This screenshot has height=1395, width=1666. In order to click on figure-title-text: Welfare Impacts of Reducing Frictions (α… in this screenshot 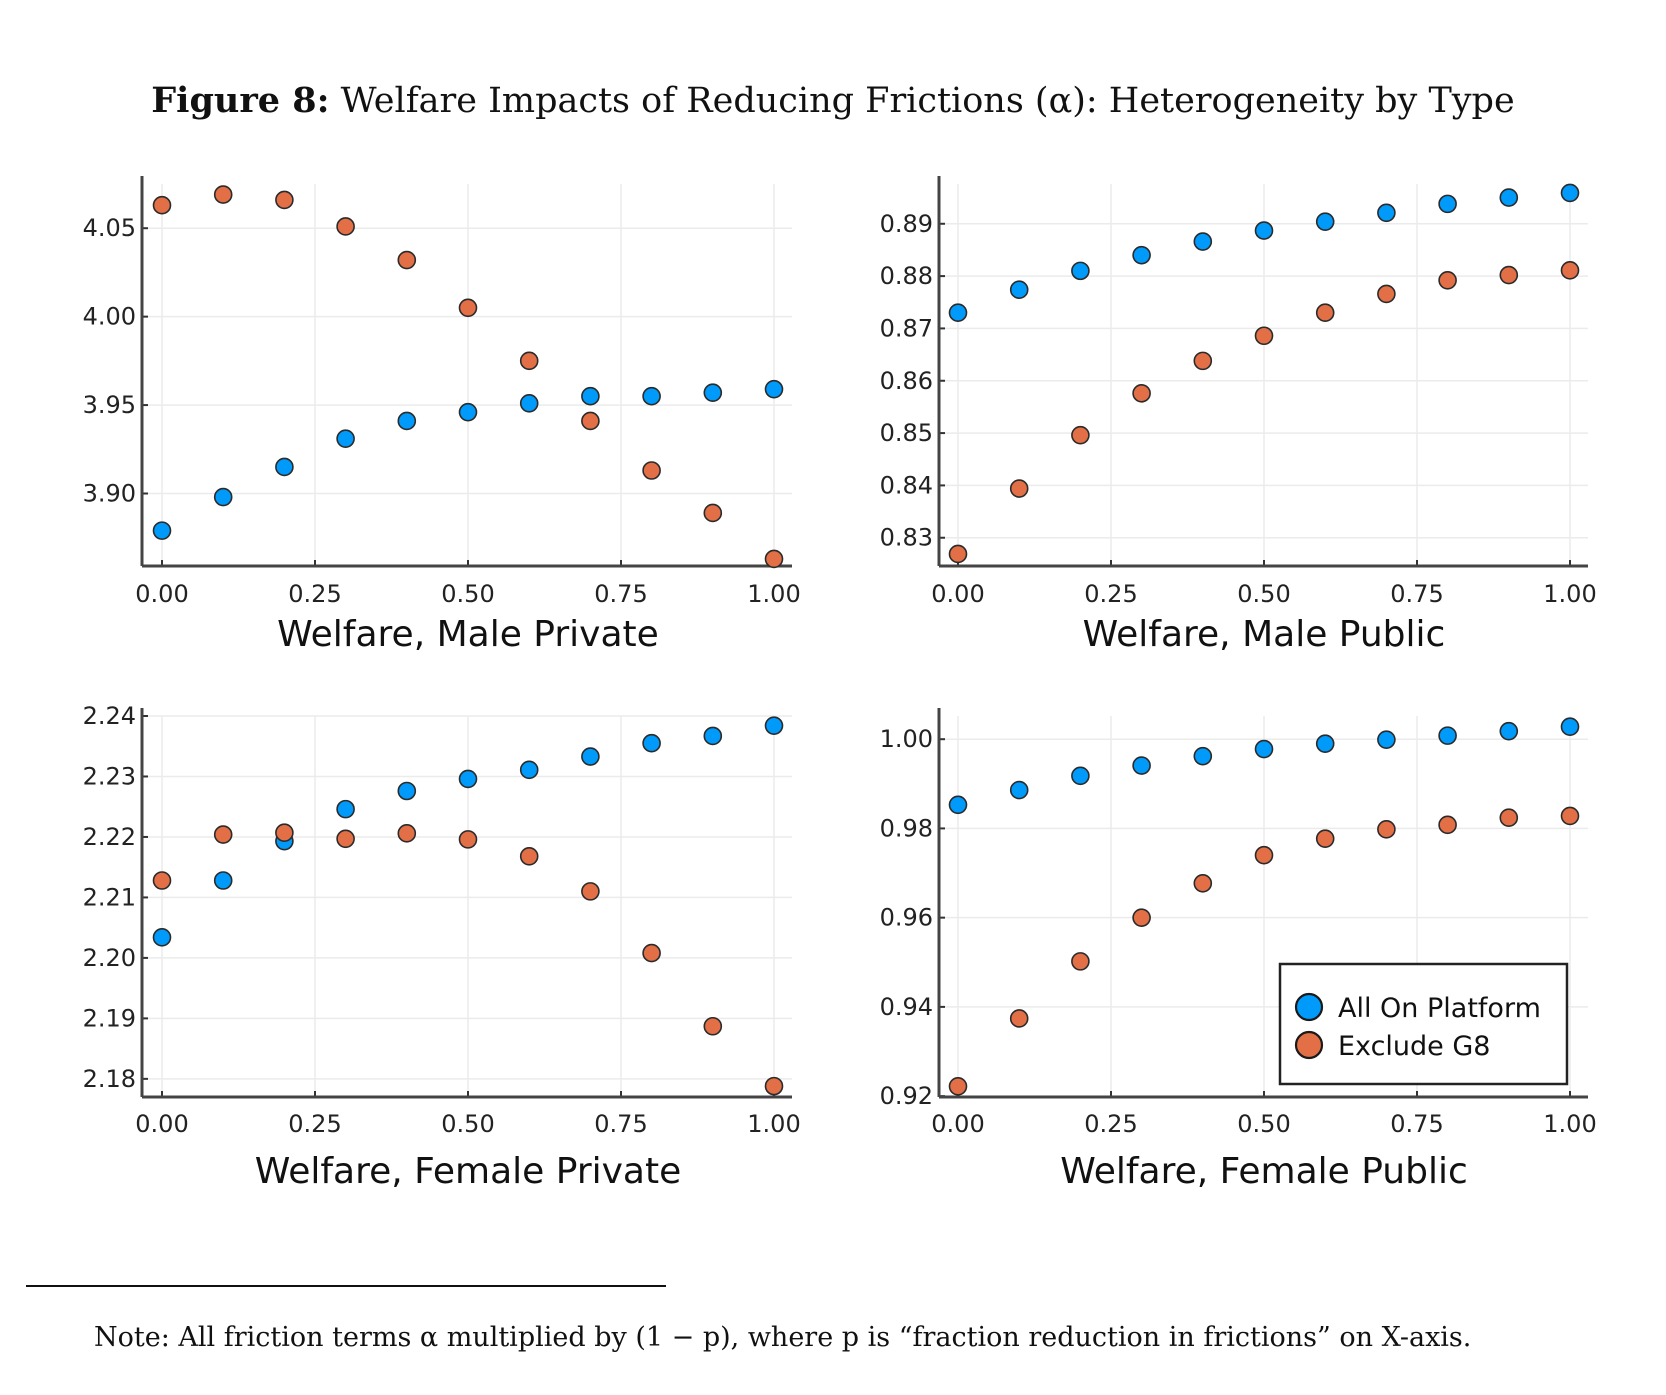, I will do `click(927, 101)`.